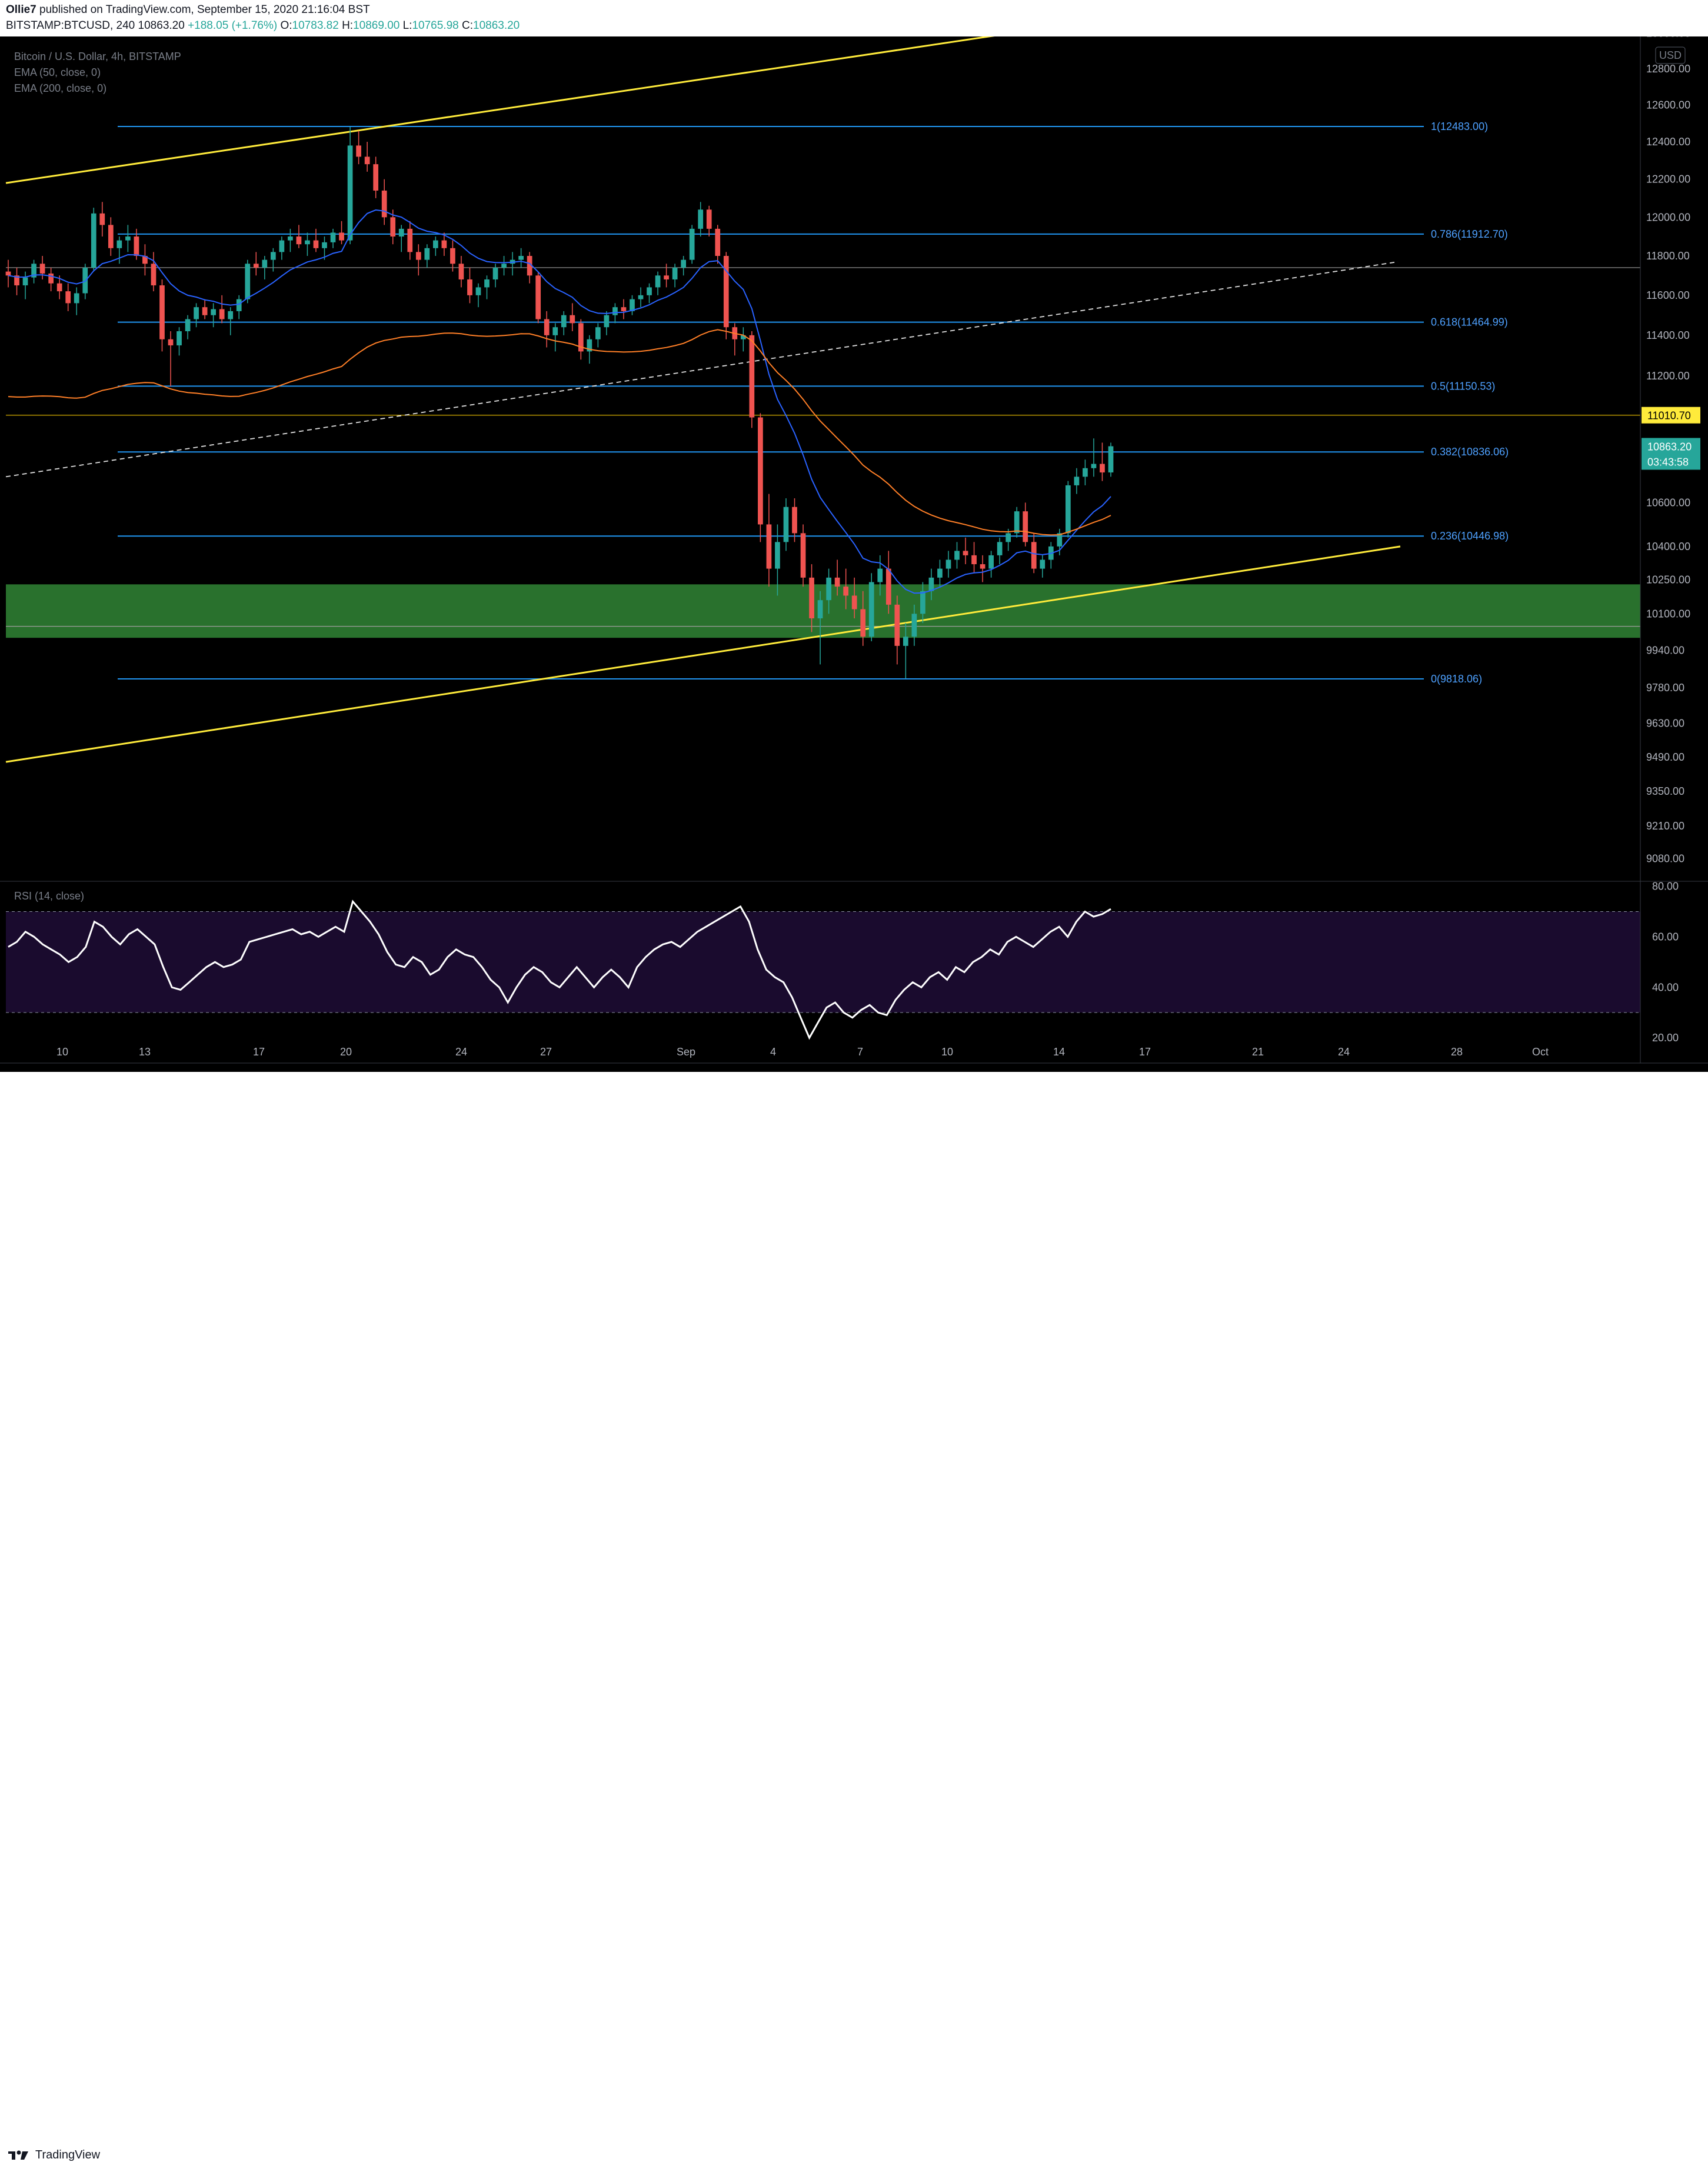  What do you see at coordinates (1668, 142) in the screenshot?
I see `price-tick-6: 12400.00` at bounding box center [1668, 142].